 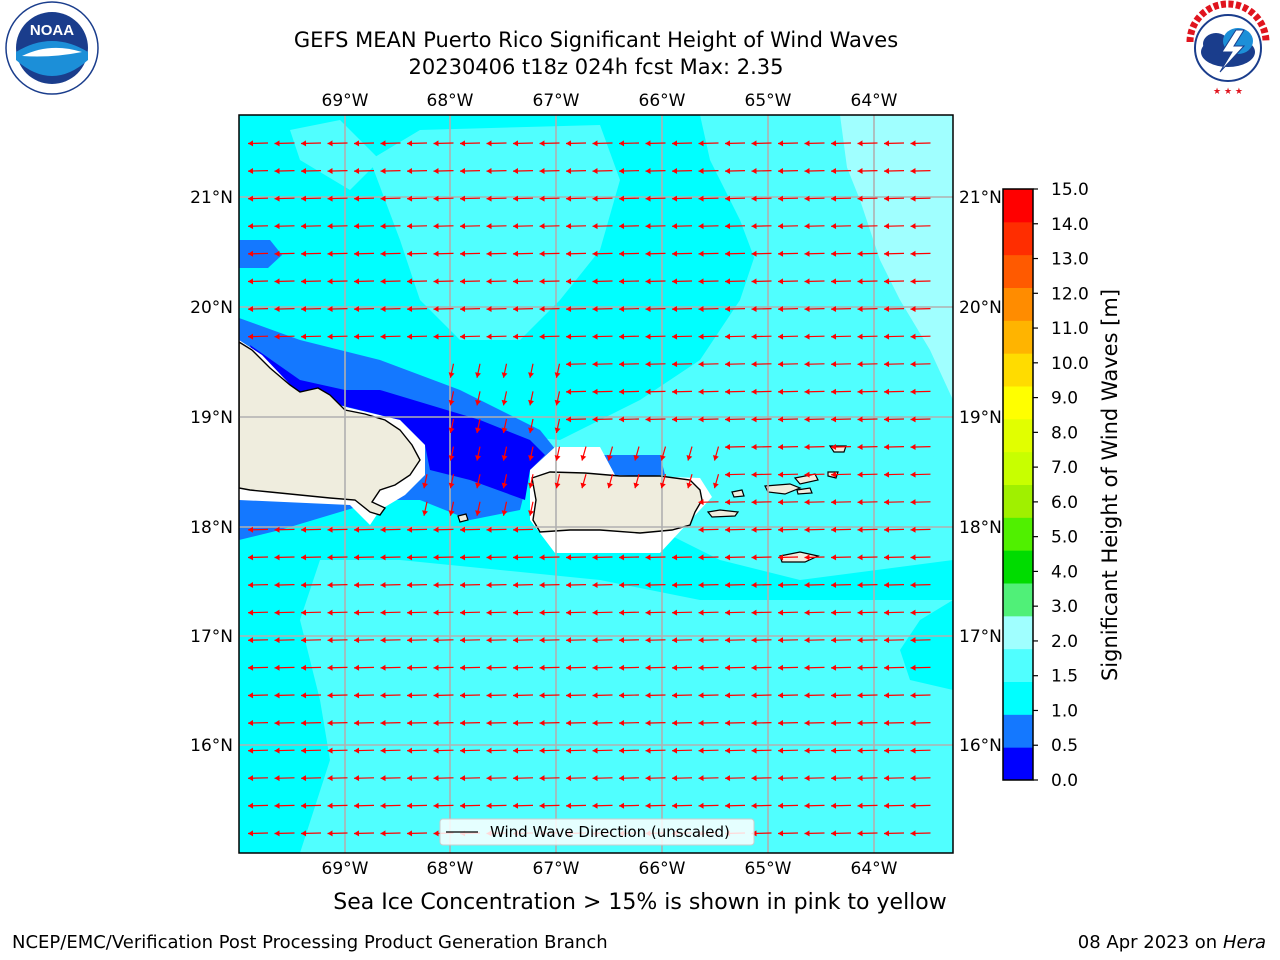 What do you see at coordinates (1064, 468) in the screenshot?
I see `colorbar-tick-label: 7.0` at bounding box center [1064, 468].